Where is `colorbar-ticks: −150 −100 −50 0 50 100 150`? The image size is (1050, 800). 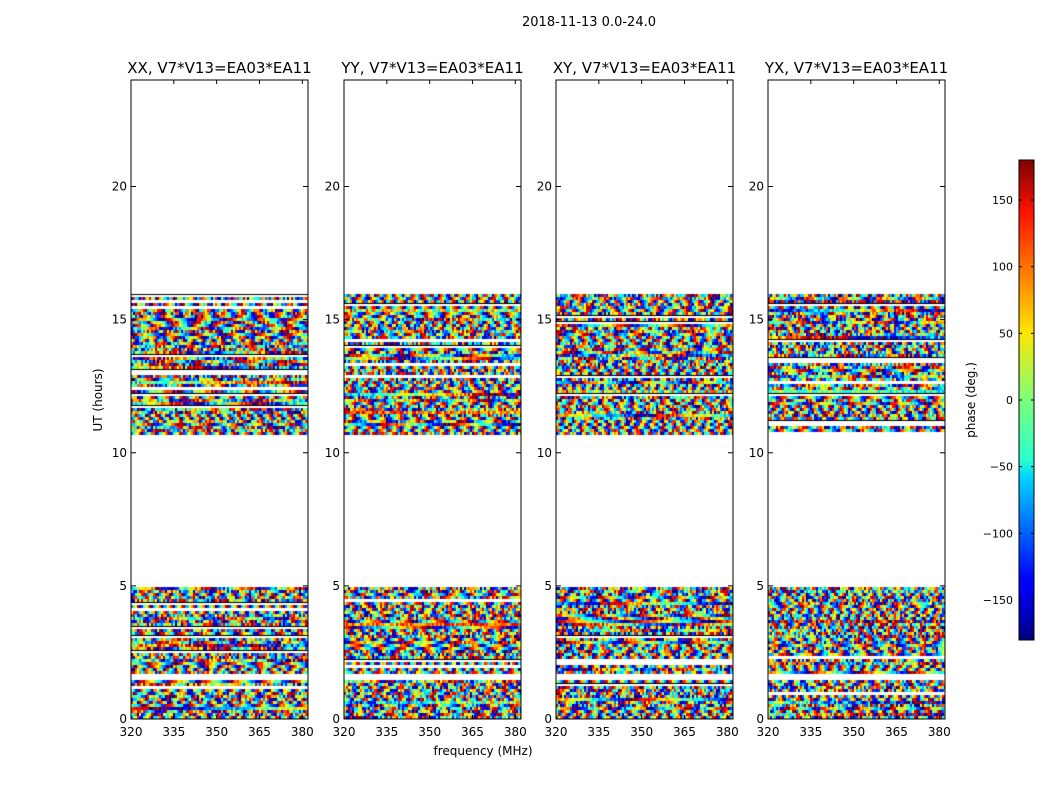
colorbar-ticks: −150 −100 −50 0 50 100 150 is located at coordinates (1008, 400).